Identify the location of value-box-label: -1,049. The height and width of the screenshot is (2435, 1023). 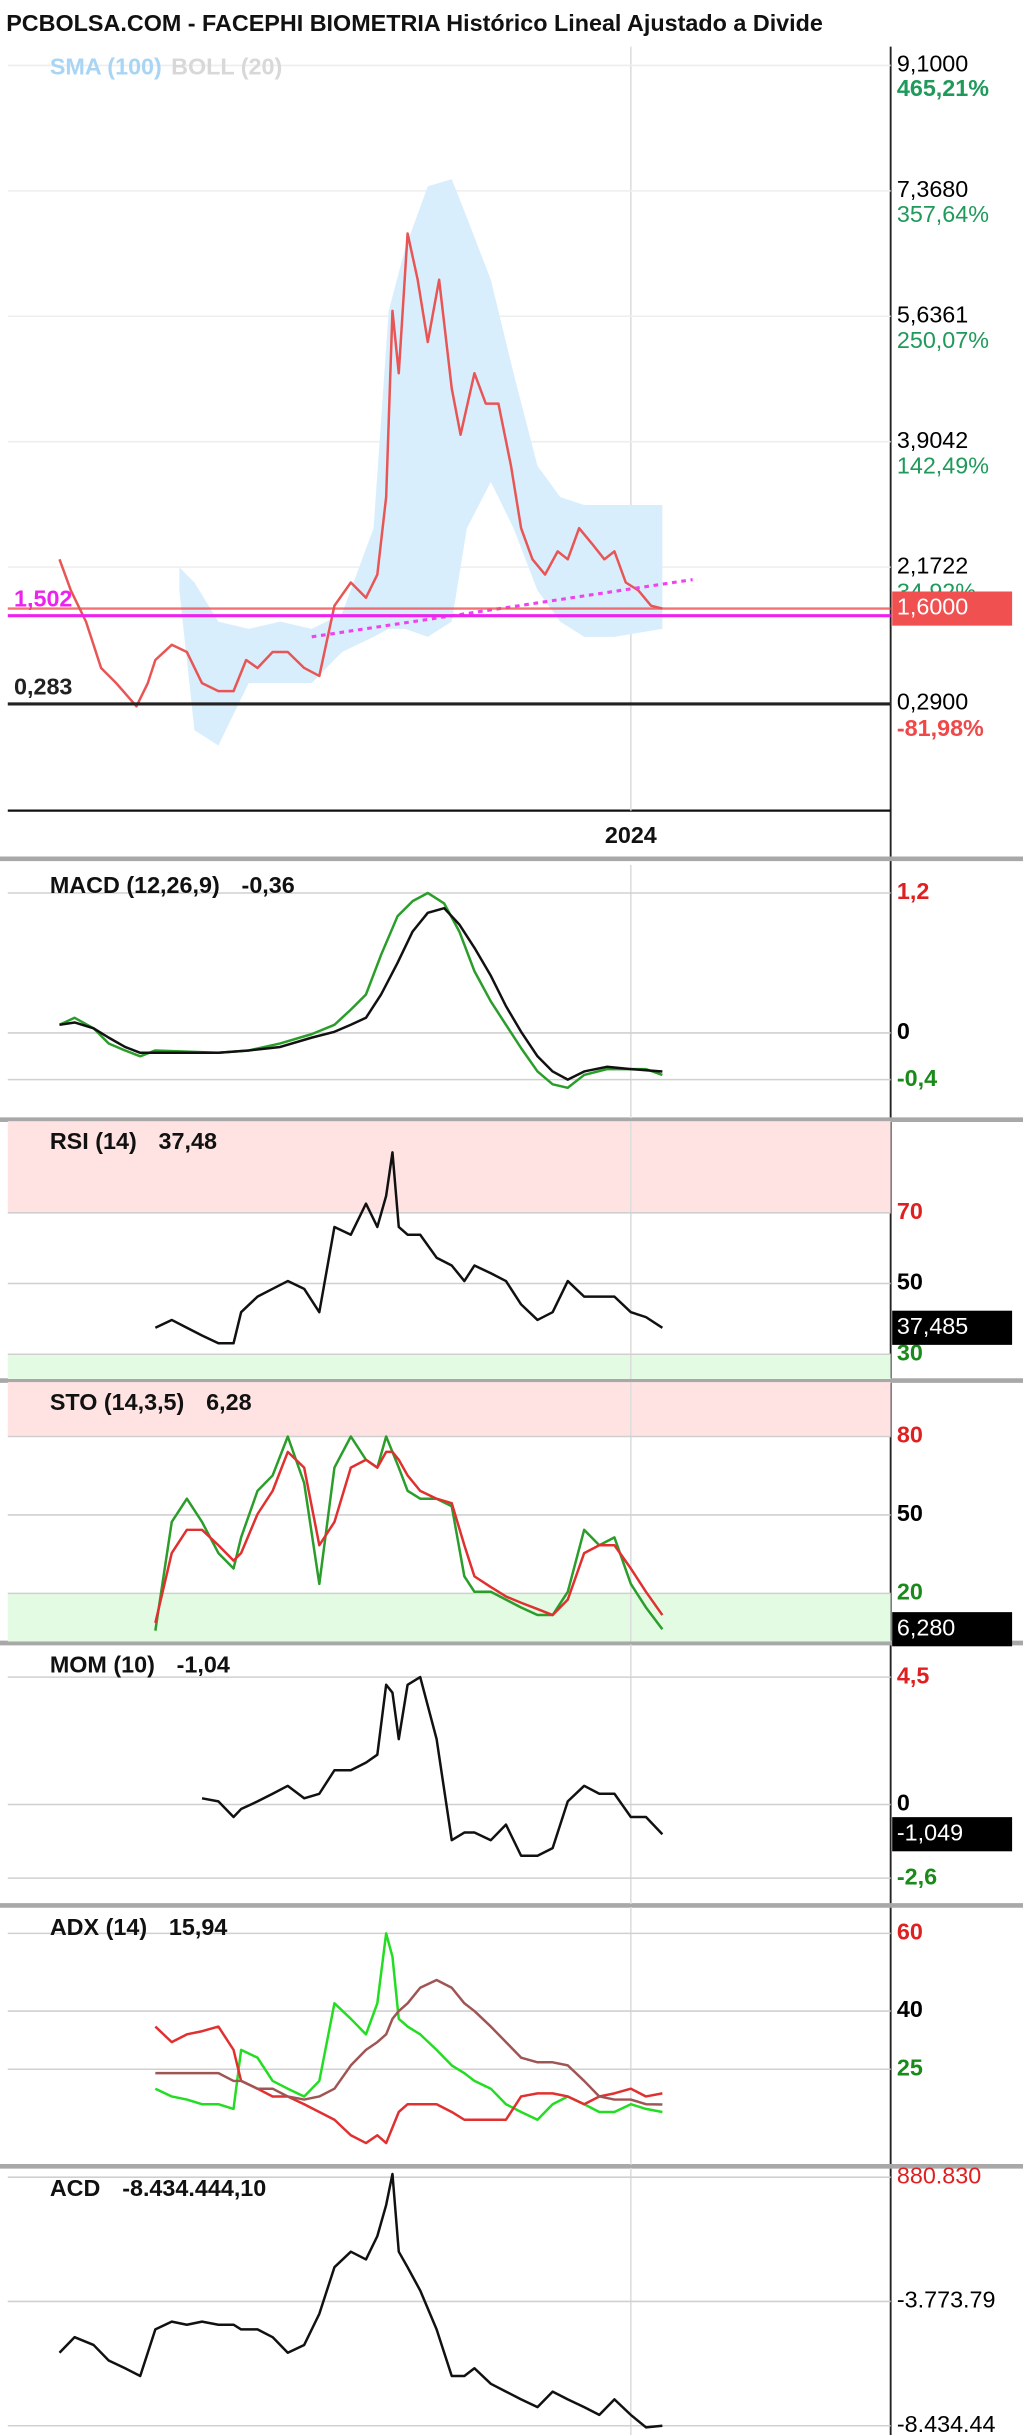
(930, 1832).